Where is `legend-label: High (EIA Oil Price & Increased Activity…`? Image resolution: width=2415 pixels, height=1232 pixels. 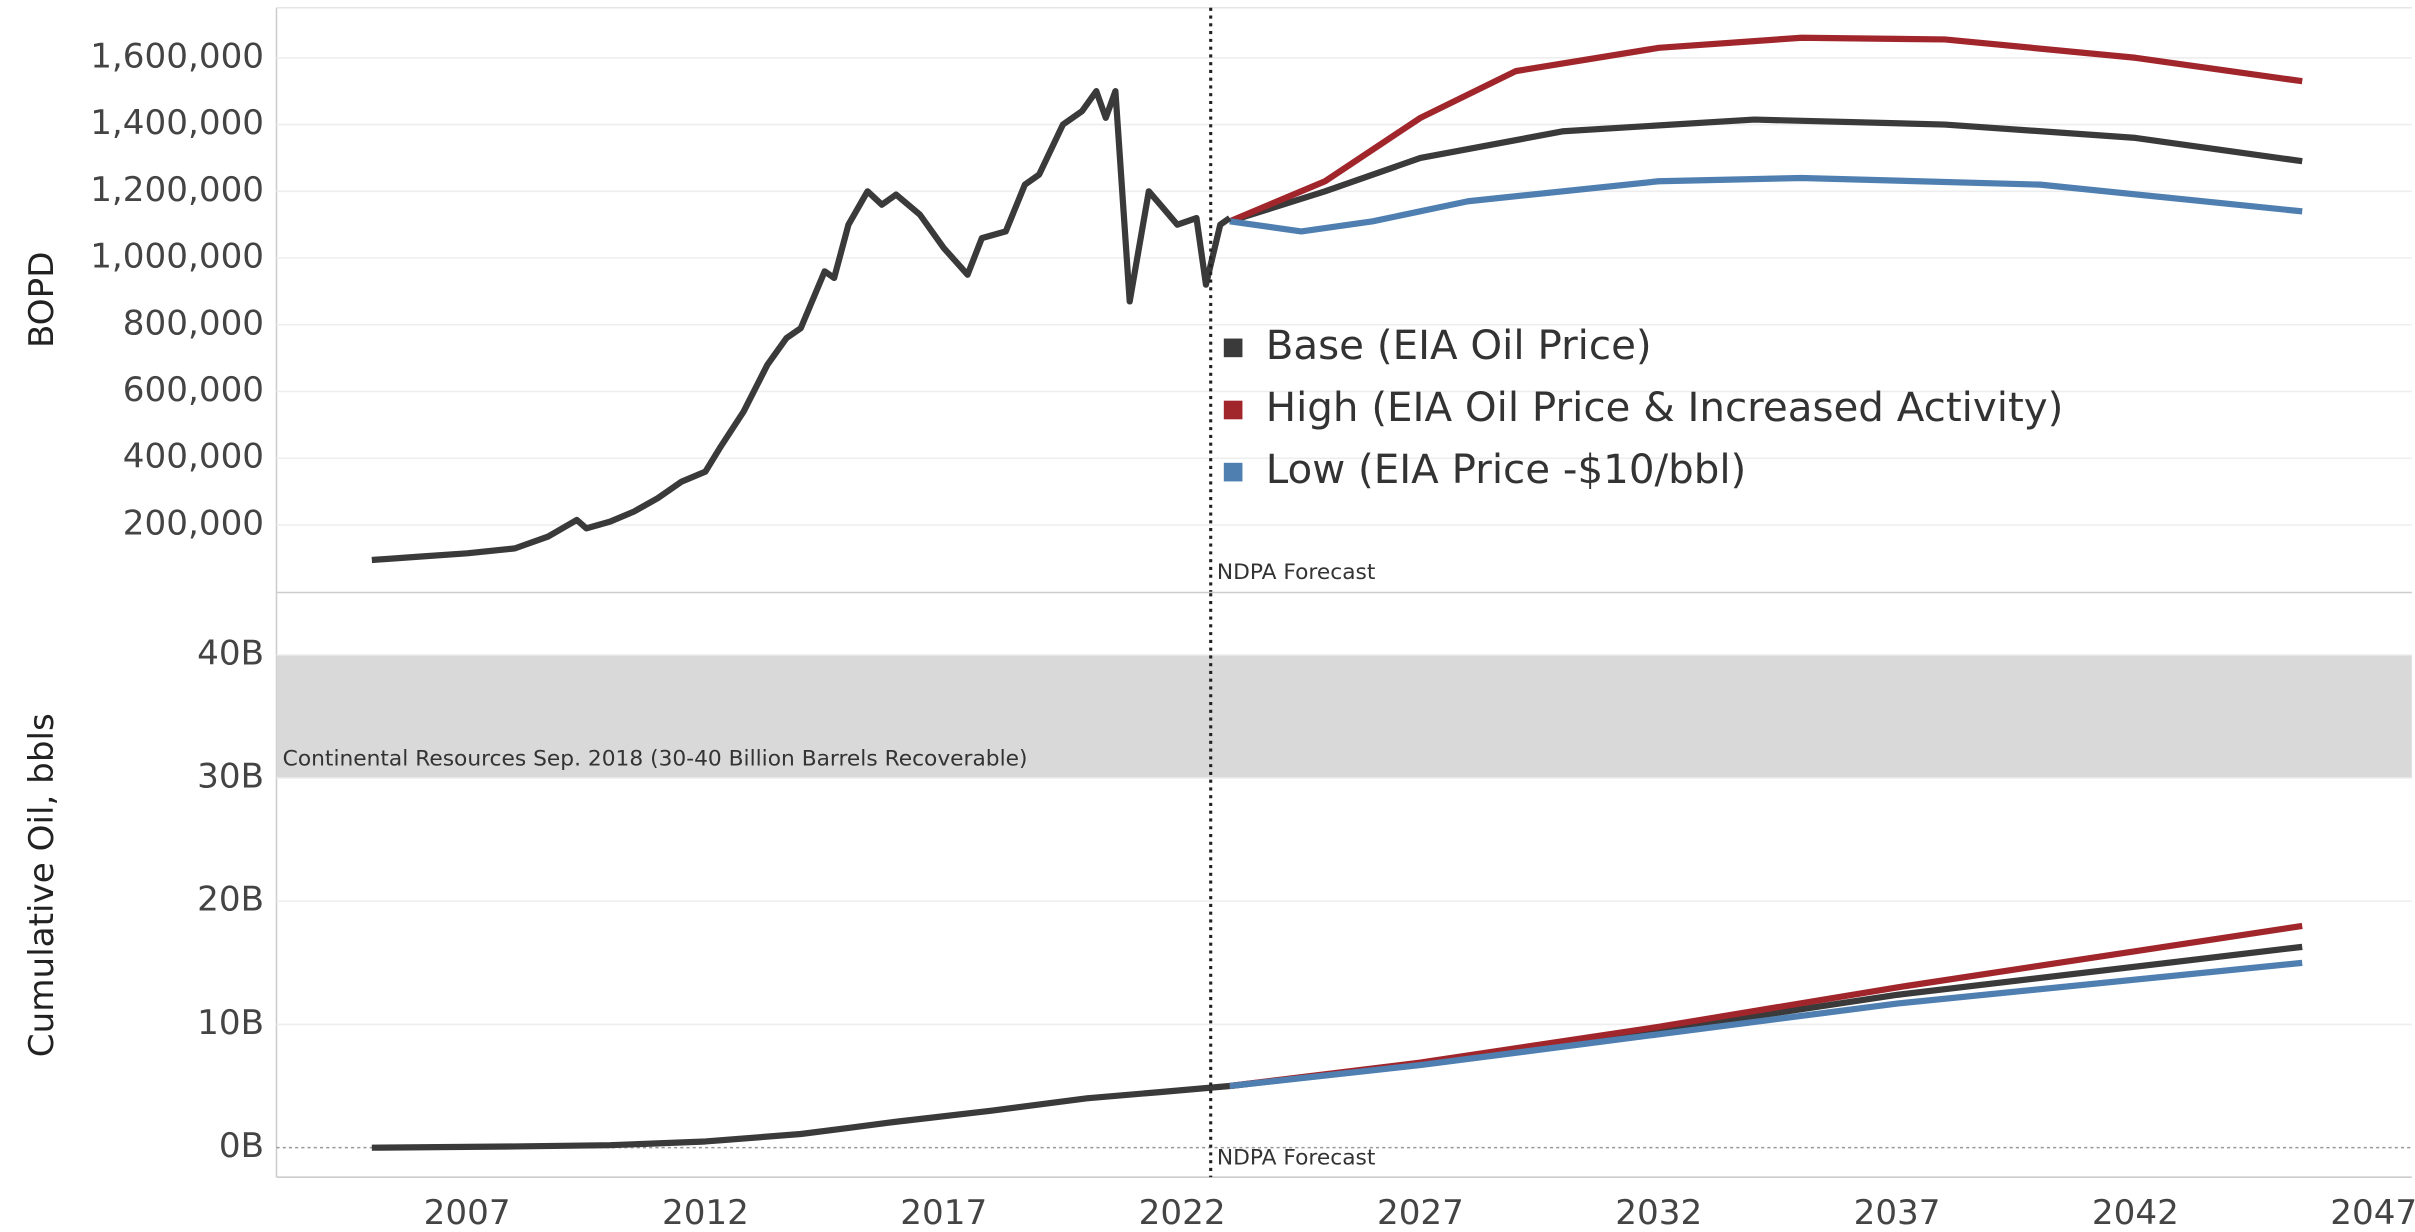
legend-label: High (EIA Oil Price & Increased Activity… is located at coordinates (1665, 407).